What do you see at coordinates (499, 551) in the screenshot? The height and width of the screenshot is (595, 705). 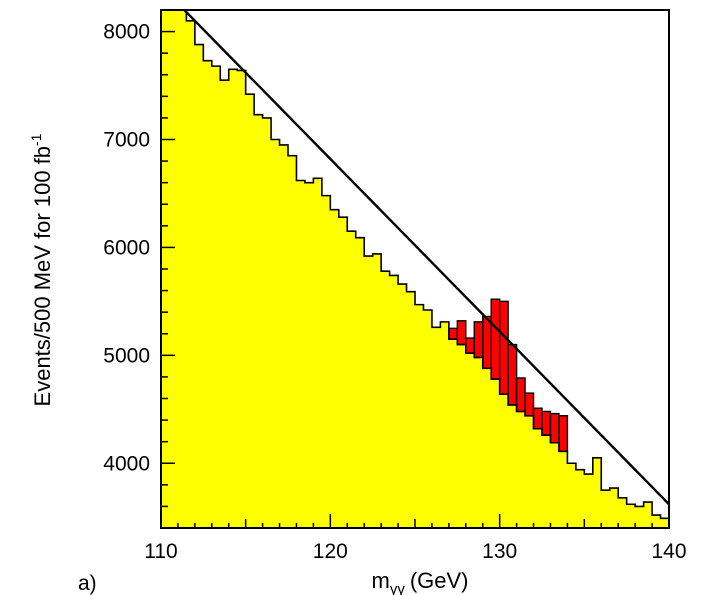 I see `x-tick-label: 130` at bounding box center [499, 551].